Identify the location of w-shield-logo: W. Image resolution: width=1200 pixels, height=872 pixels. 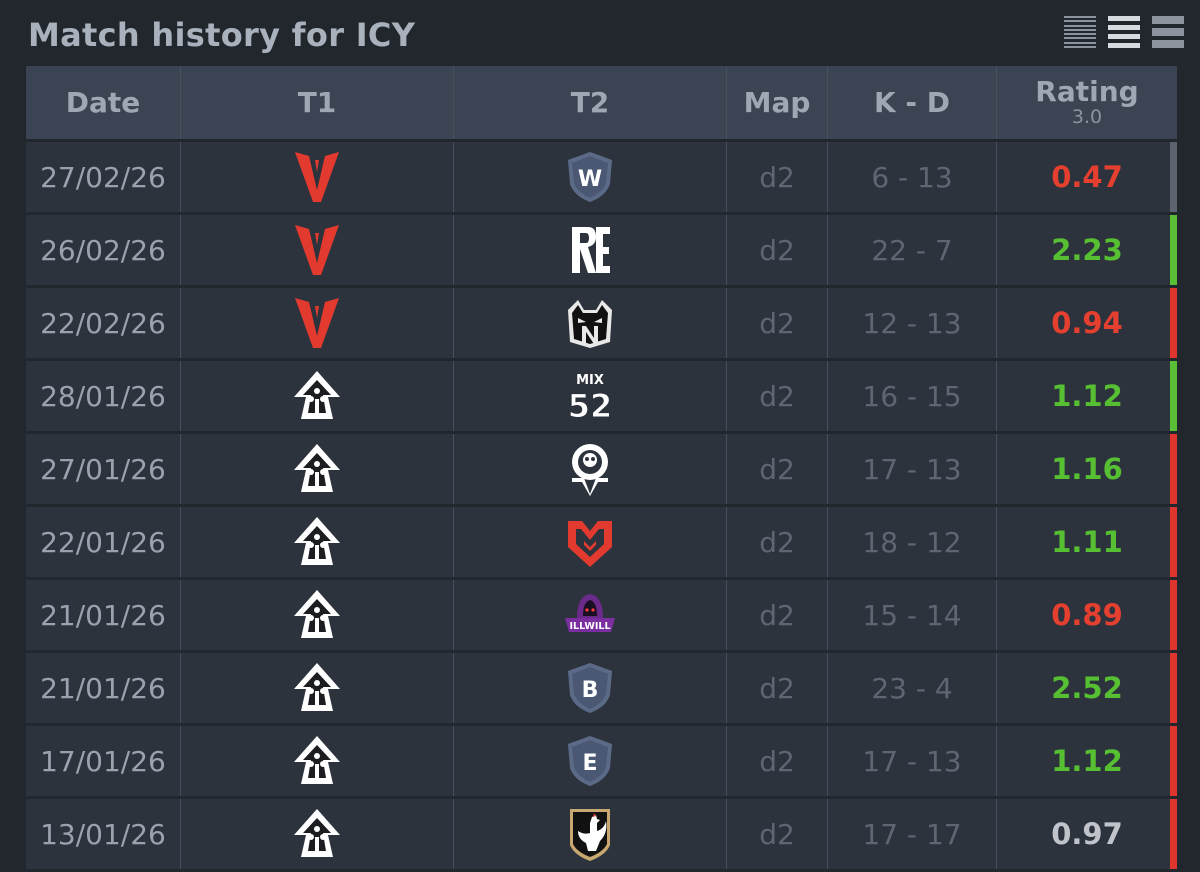
(590, 177).